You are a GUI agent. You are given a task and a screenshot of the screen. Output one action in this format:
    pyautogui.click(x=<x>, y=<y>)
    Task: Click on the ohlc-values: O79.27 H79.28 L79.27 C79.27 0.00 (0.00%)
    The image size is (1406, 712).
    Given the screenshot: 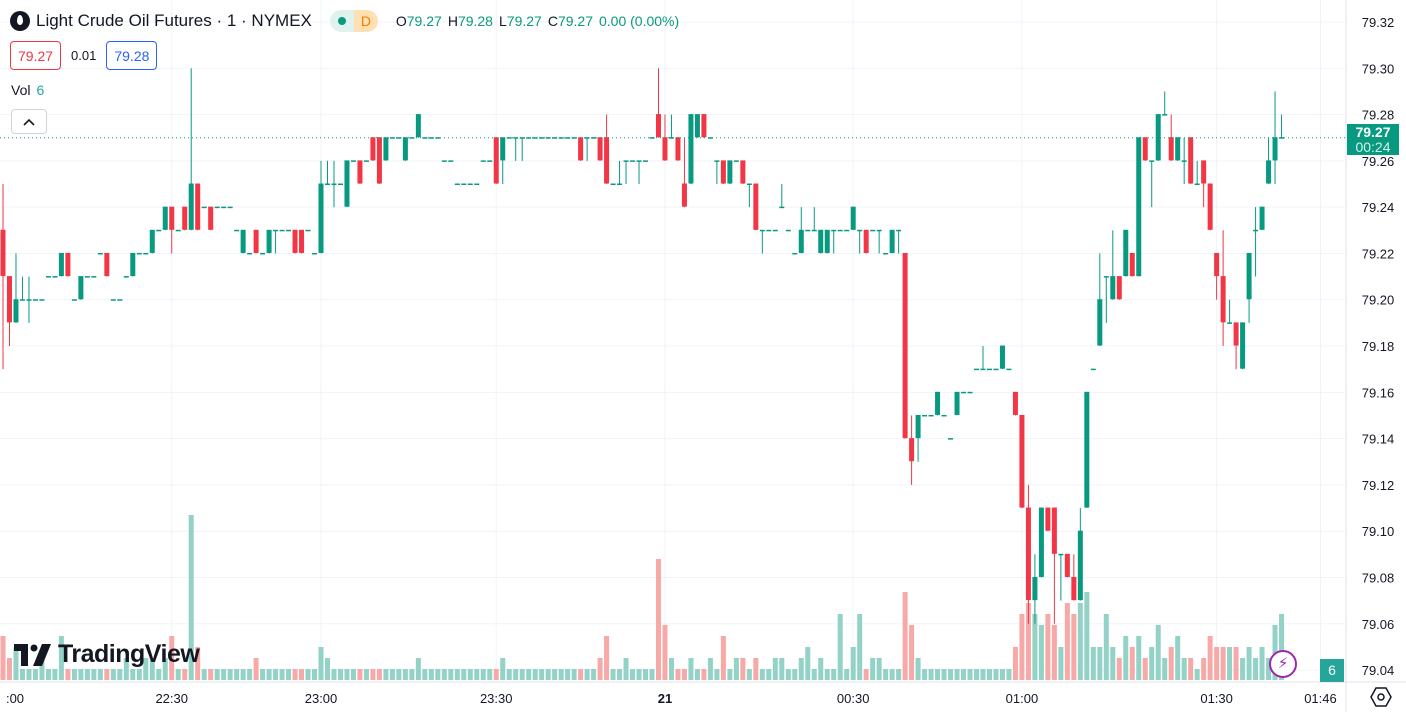 What is the action you would take?
    pyautogui.click(x=537, y=21)
    